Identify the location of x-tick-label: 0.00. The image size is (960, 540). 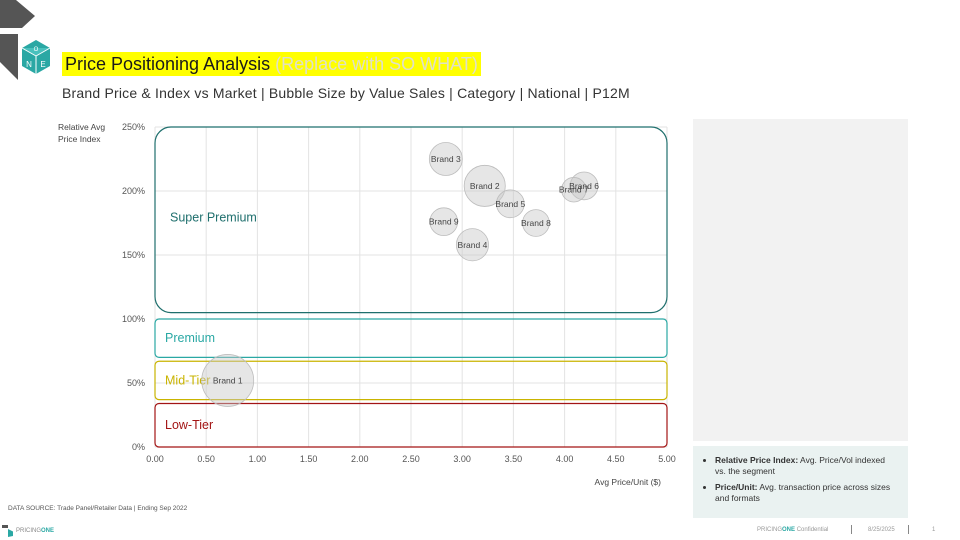
(155, 459).